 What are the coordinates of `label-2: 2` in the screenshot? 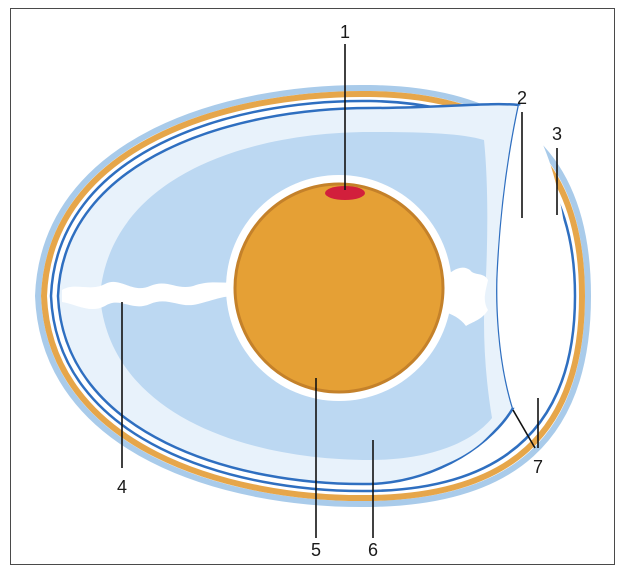 It's located at (522, 98).